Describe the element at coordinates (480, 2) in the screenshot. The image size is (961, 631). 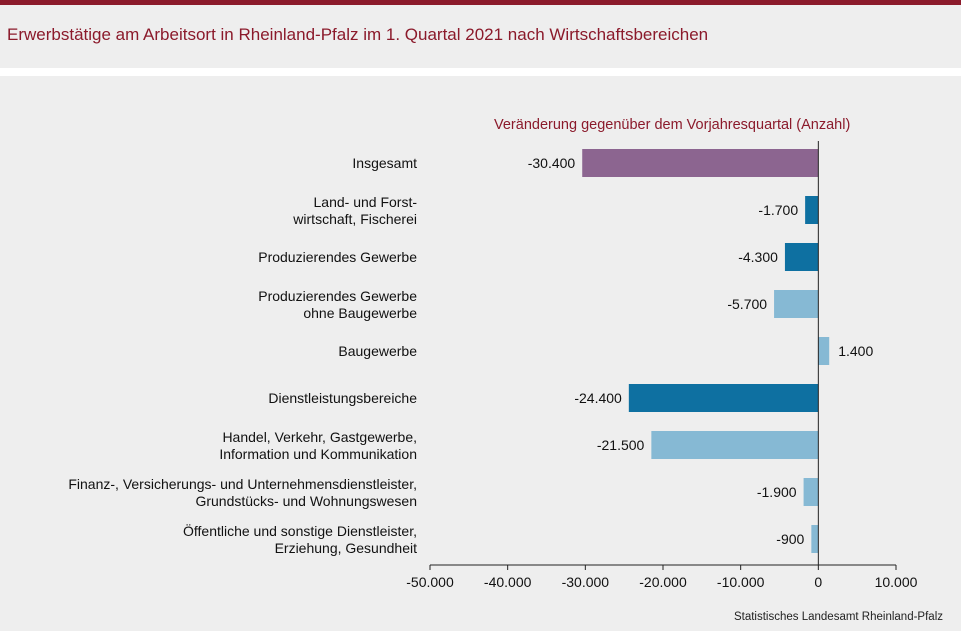
I see `top-rule` at that location.